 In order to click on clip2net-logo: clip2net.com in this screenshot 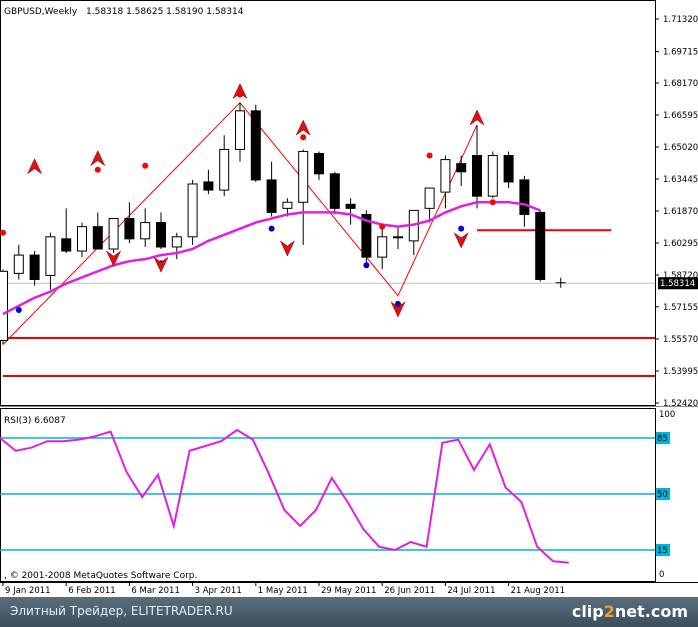, I will do `click(629, 611)`.